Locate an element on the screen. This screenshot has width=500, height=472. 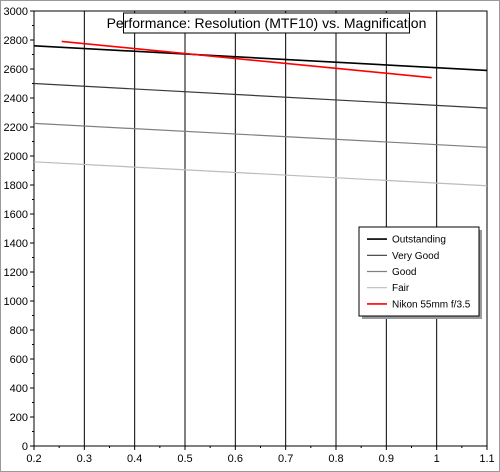
y-tick-label: 2400 is located at coordinates (16, 99).